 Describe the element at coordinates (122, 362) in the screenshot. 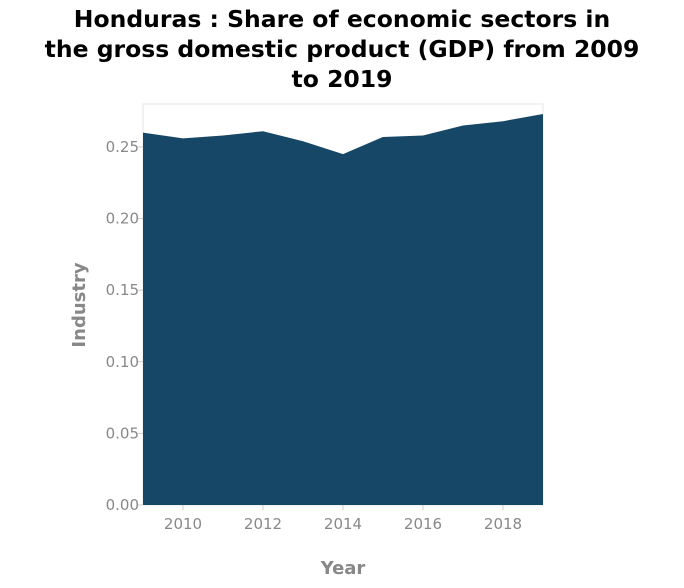

I see `y-tick-label: 0.10` at that location.